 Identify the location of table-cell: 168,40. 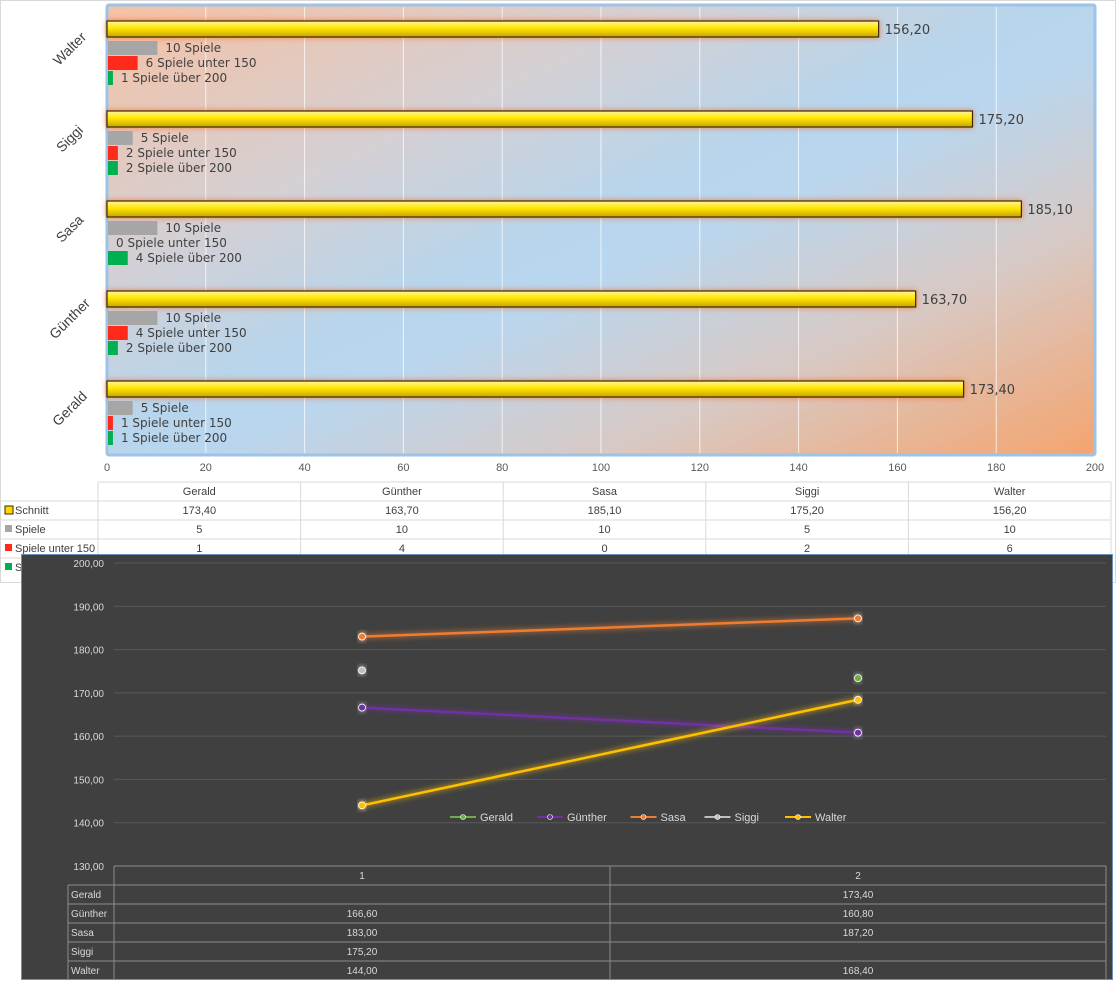
(858, 971).